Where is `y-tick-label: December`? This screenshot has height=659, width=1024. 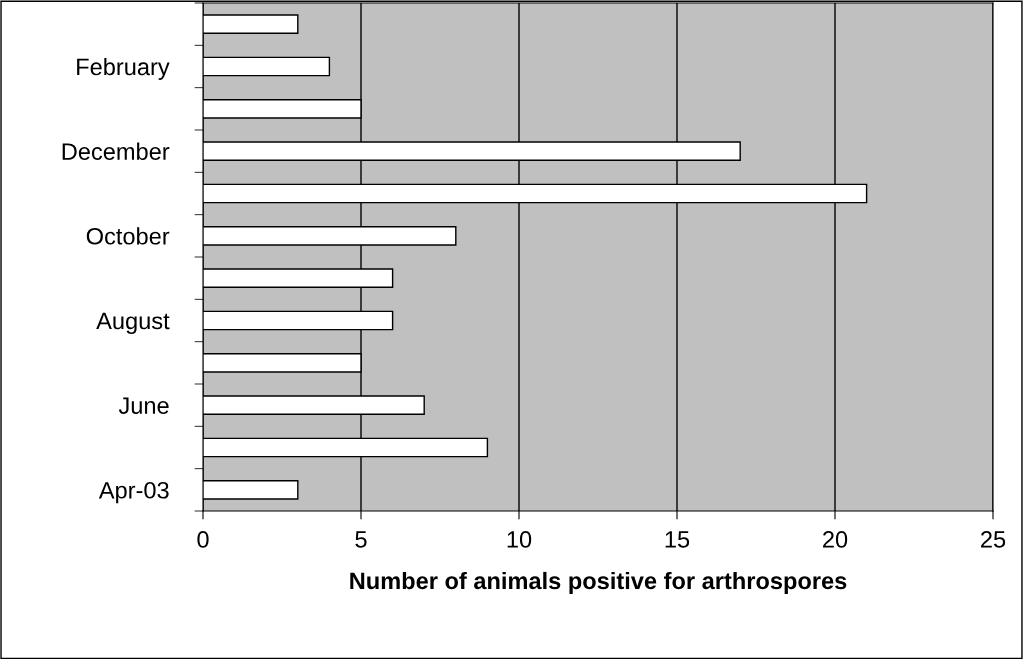 y-tick-label: December is located at coordinates (116, 151).